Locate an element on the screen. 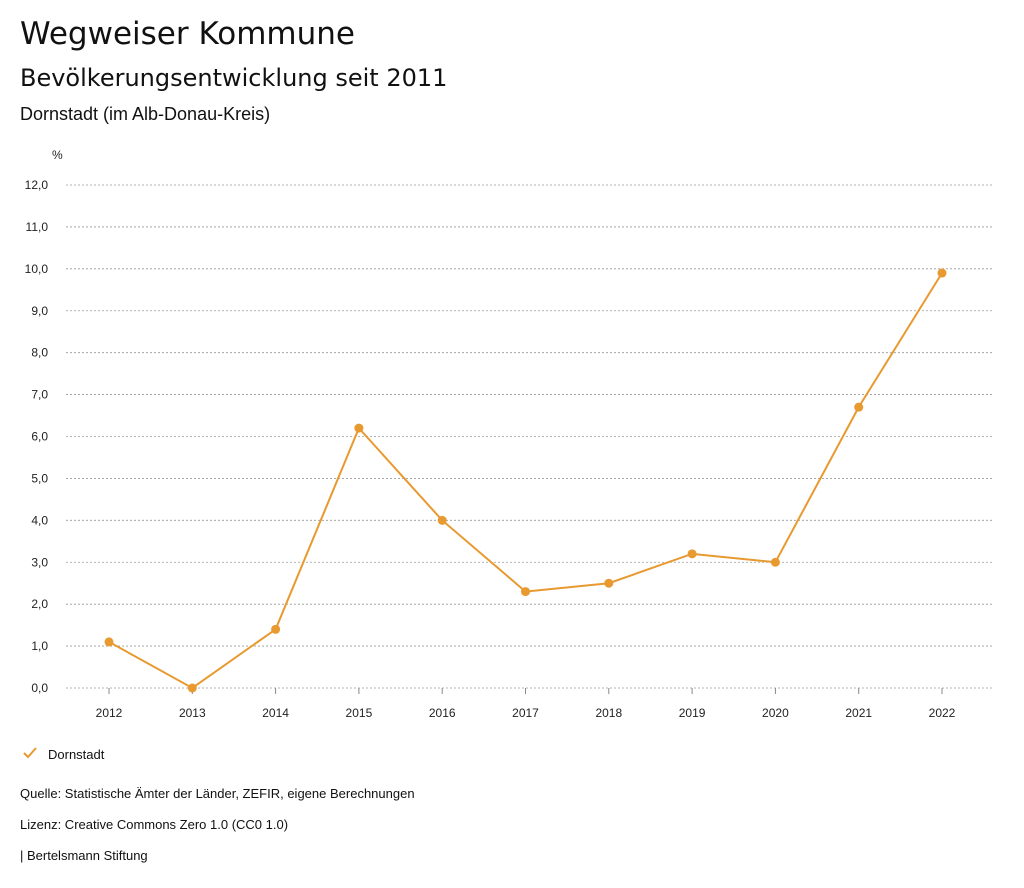 The height and width of the screenshot is (888, 1024). y-tick-label: 9,0 is located at coordinates (39, 311).